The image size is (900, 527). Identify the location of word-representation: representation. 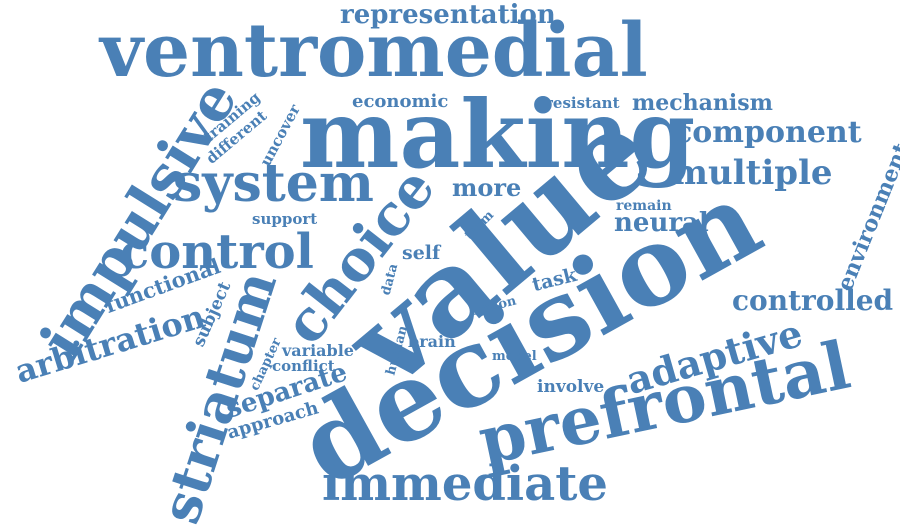
(448, 15).